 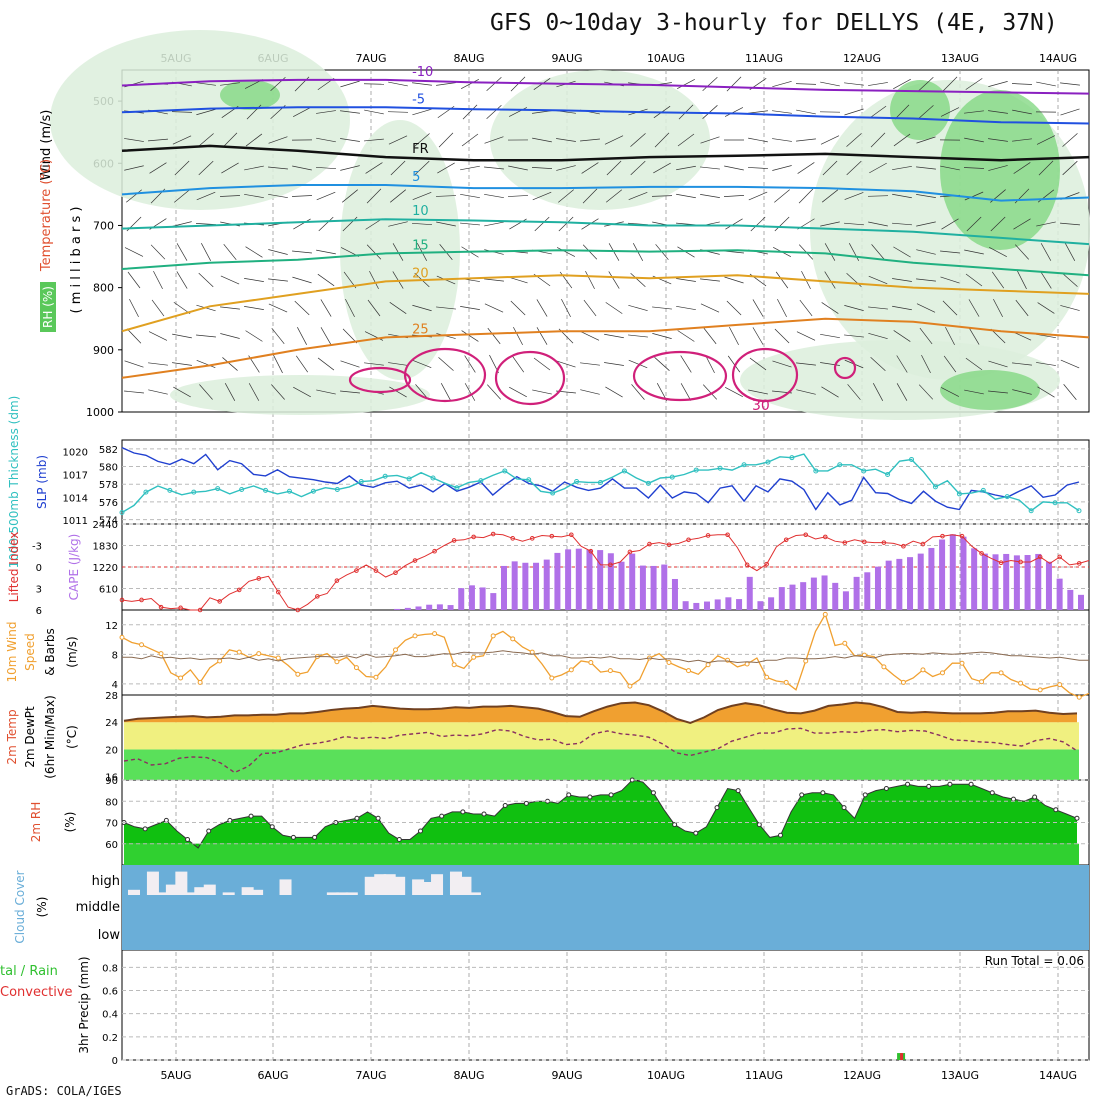 What do you see at coordinates (764, 58) in the screenshot?
I see `date-label-top: 11AUG` at bounding box center [764, 58].